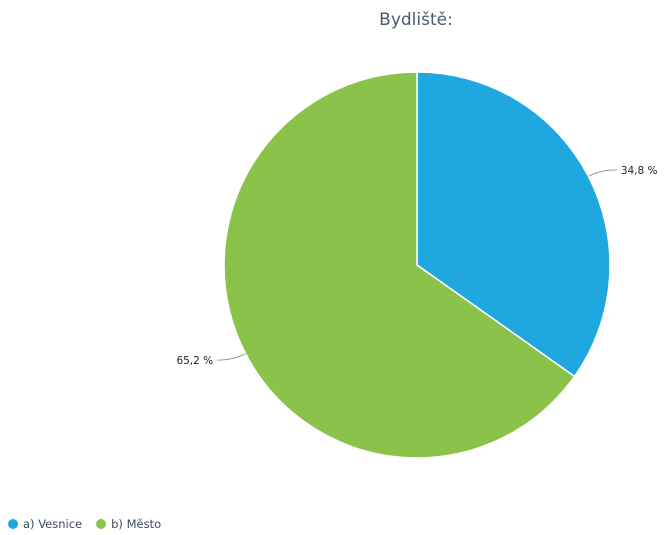 Image resolution: width=669 pixels, height=535 pixels. I want to click on legend-item-2: b) Město, so click(128, 524).